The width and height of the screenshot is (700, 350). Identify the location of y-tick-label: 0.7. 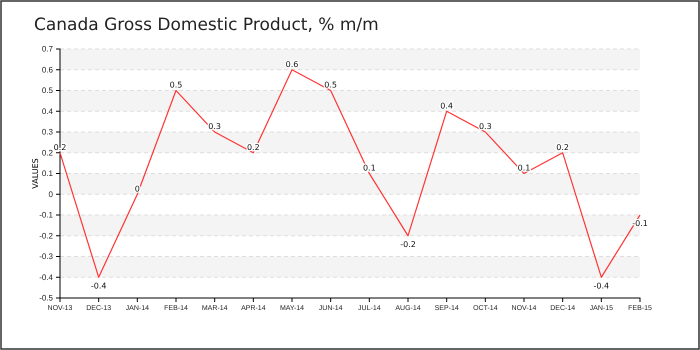
(48, 49).